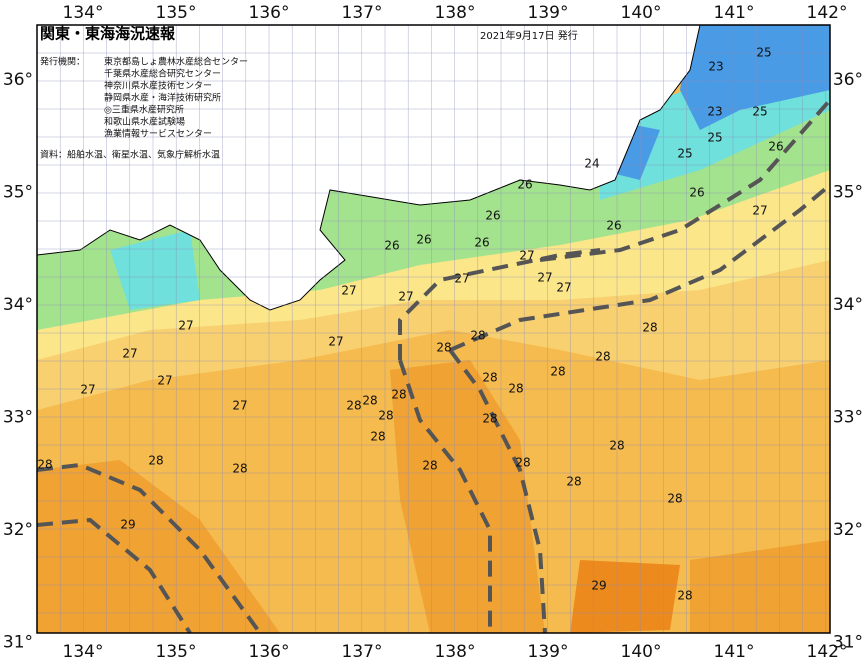 The image size is (866, 667). I want to click on issuer: 千葉県水産総合研究センター, so click(162, 74).